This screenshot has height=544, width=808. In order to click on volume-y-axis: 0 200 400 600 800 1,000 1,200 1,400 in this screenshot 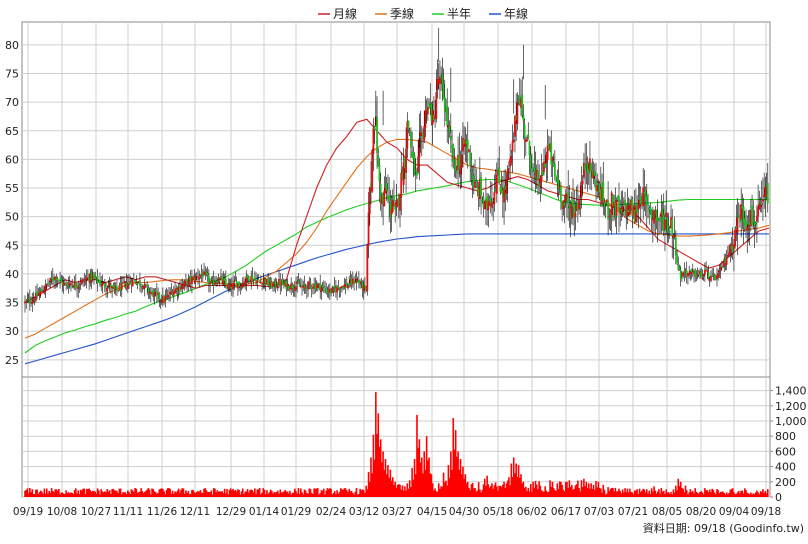, I will do `click(788, 444)`.